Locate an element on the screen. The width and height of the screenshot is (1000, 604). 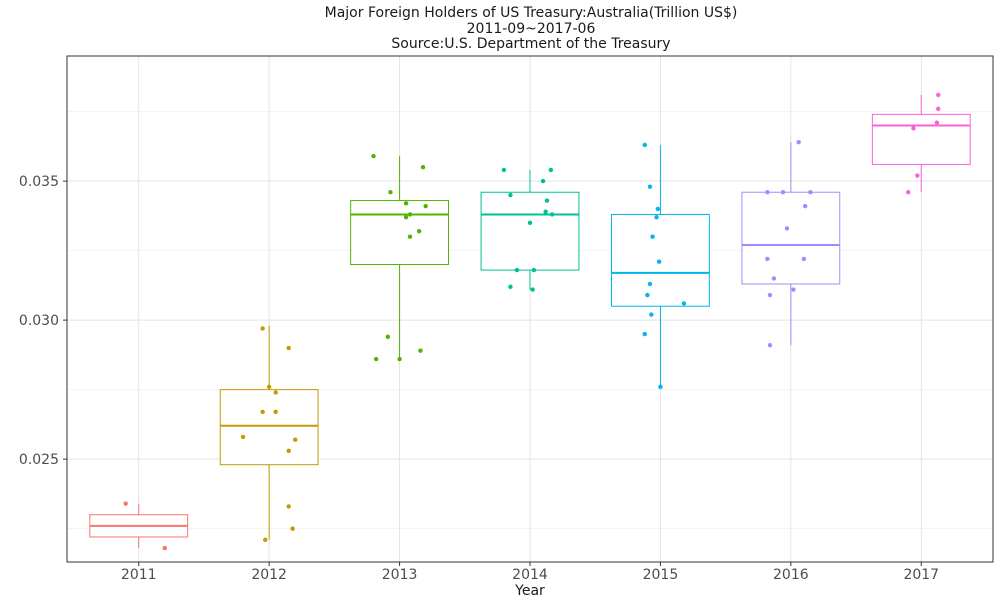
chart-title-line-2: 2011-09~2017-06 is located at coordinates (531, 29).